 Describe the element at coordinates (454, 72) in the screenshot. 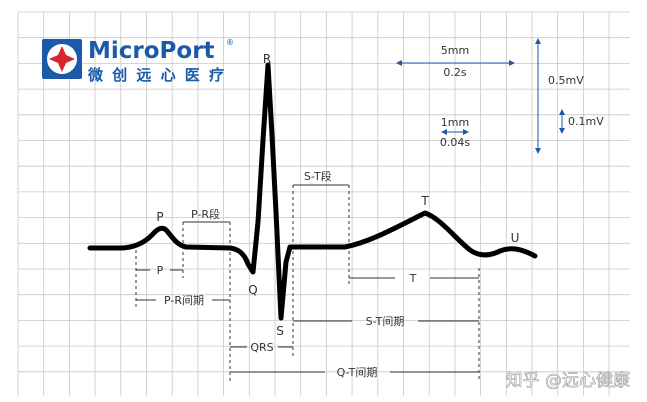

I see `big-box-time-label: 0.2s` at that location.